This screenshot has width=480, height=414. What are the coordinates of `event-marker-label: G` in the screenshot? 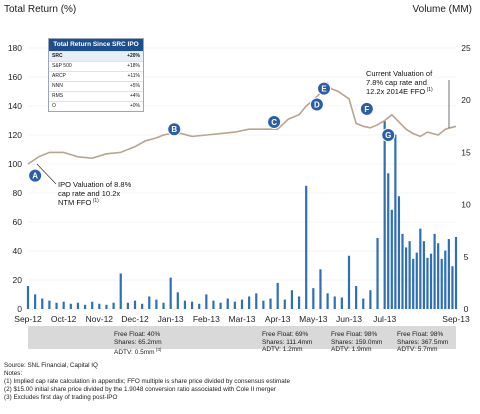 It's located at (388, 135).